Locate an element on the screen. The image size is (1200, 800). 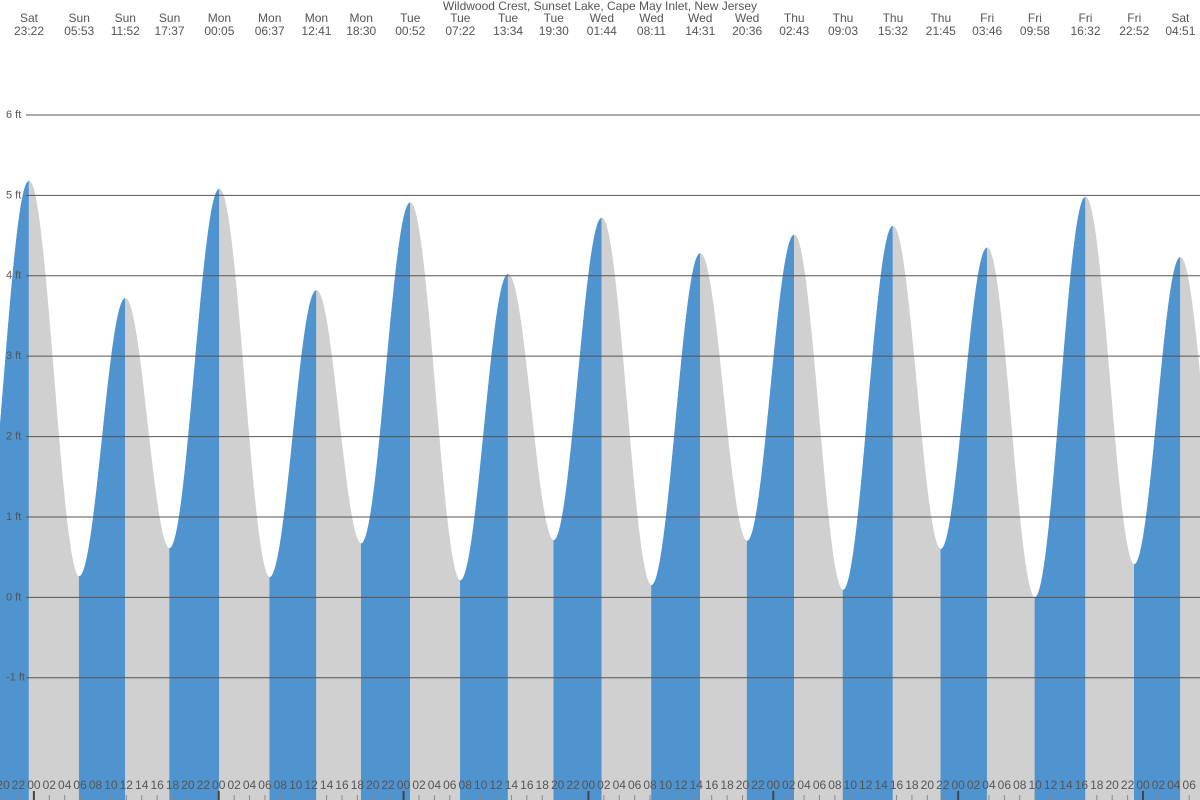
extreme-time: 04:51 is located at coordinates (1180, 31).